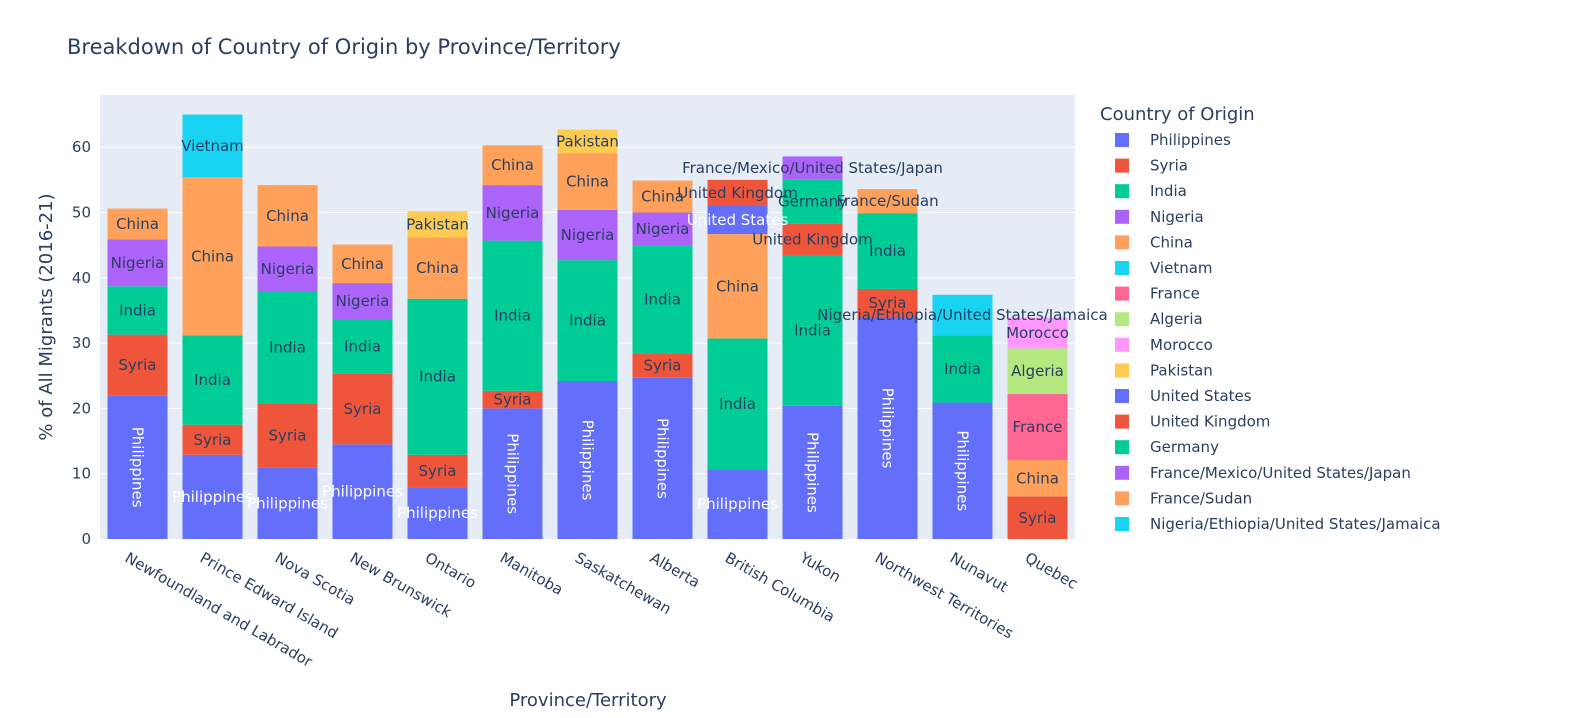 This screenshot has width=1578, height=718. Describe the element at coordinates (1037, 427) in the screenshot. I see `bar-segment-france` at that location.